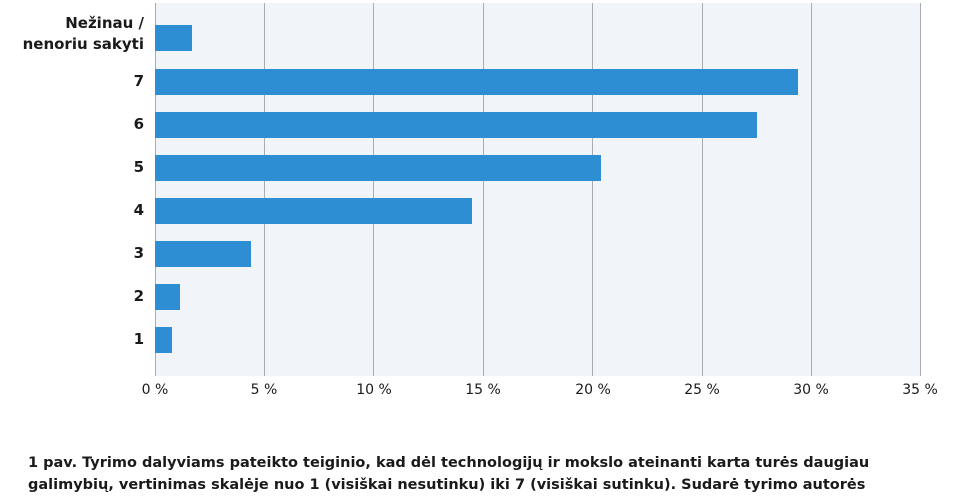  I want to click on x-tick-5: 5 %, so click(264, 390).